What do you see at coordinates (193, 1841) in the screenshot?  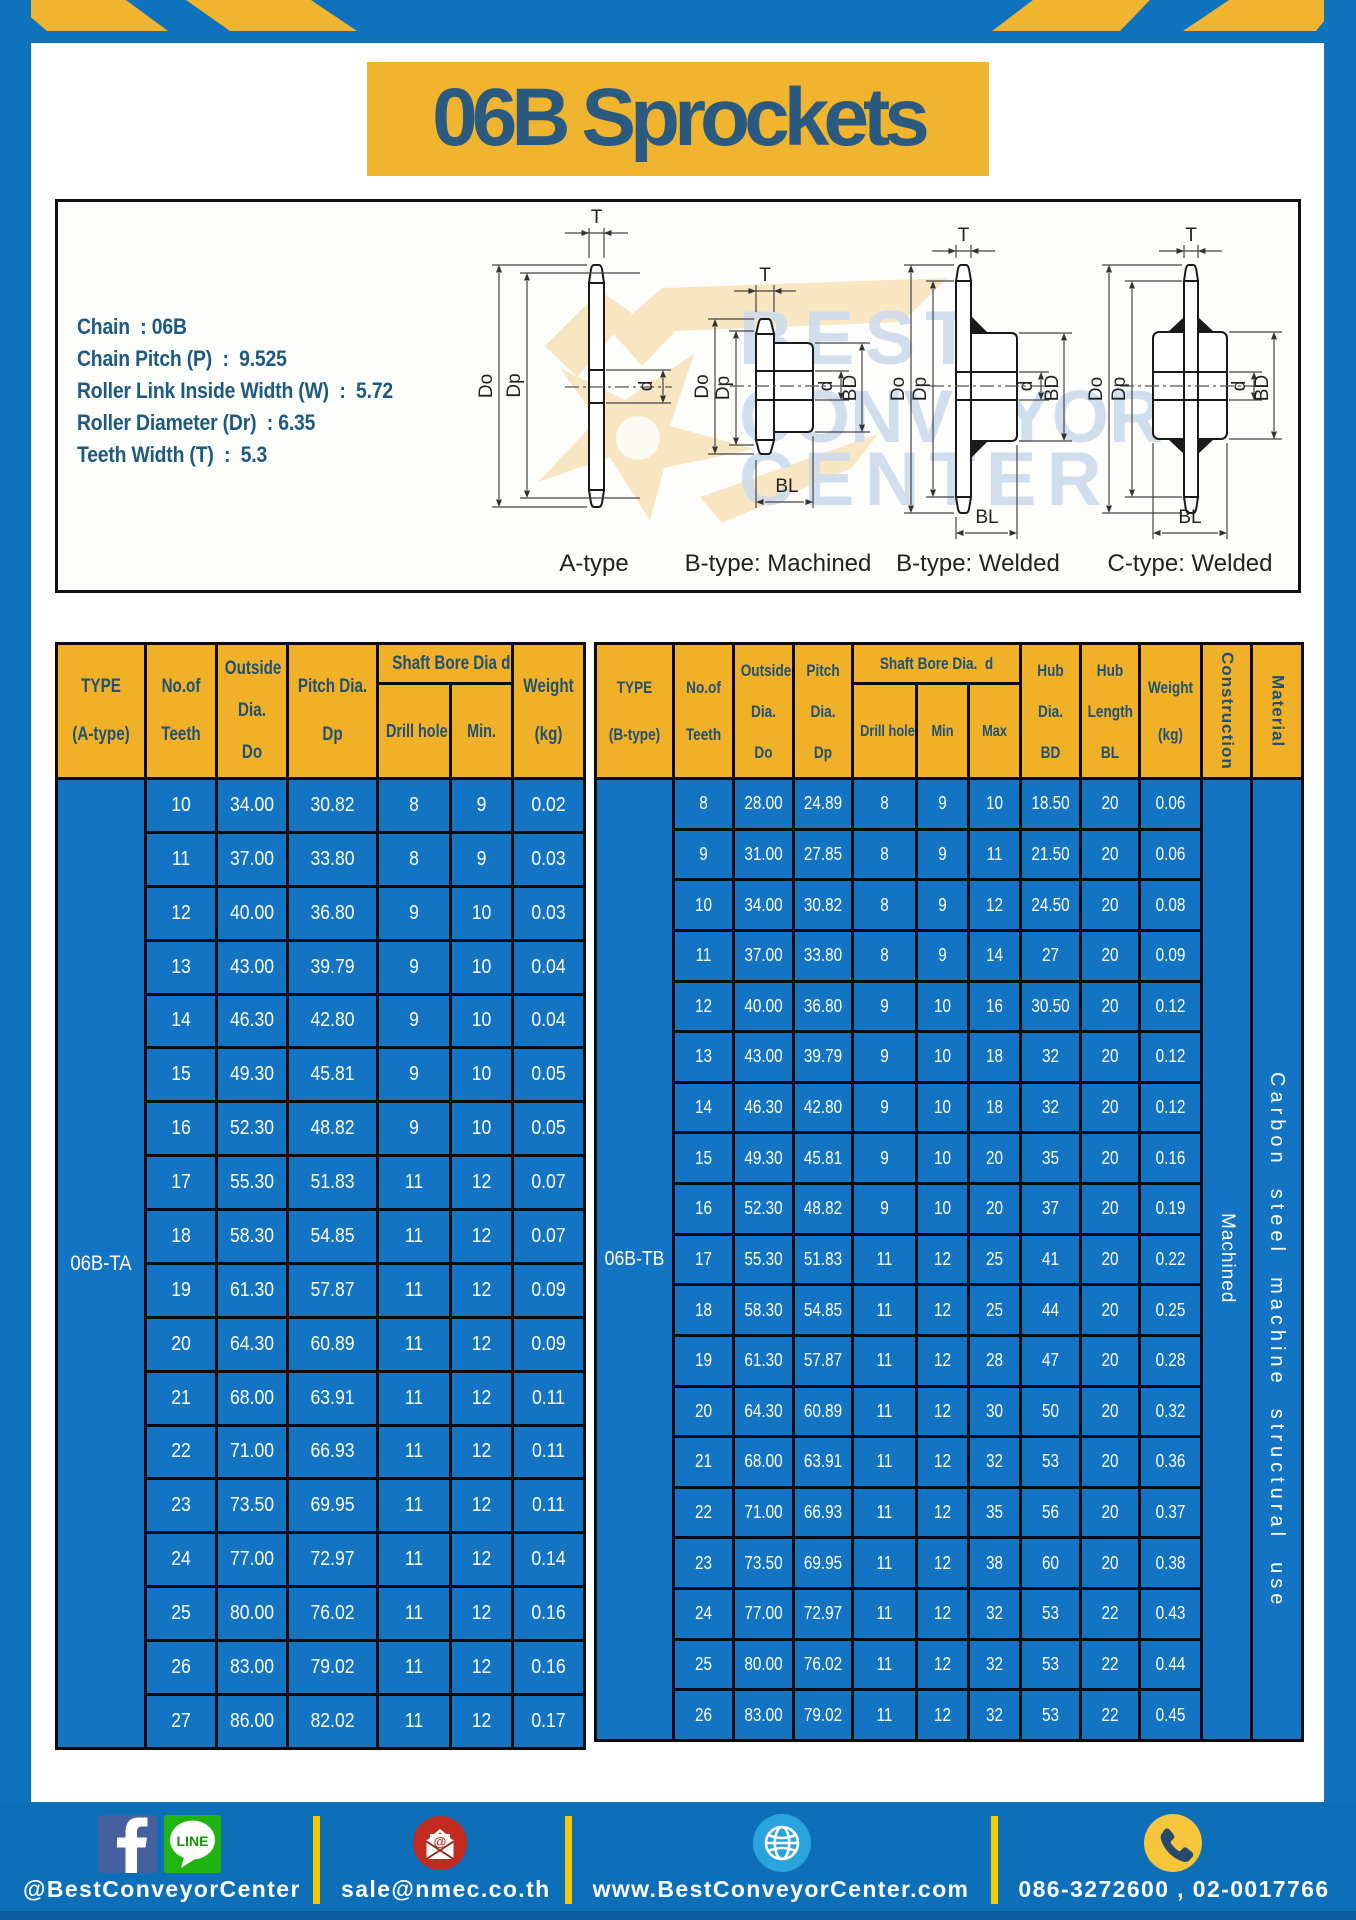 I see `svg-text: LINE` at bounding box center [193, 1841].